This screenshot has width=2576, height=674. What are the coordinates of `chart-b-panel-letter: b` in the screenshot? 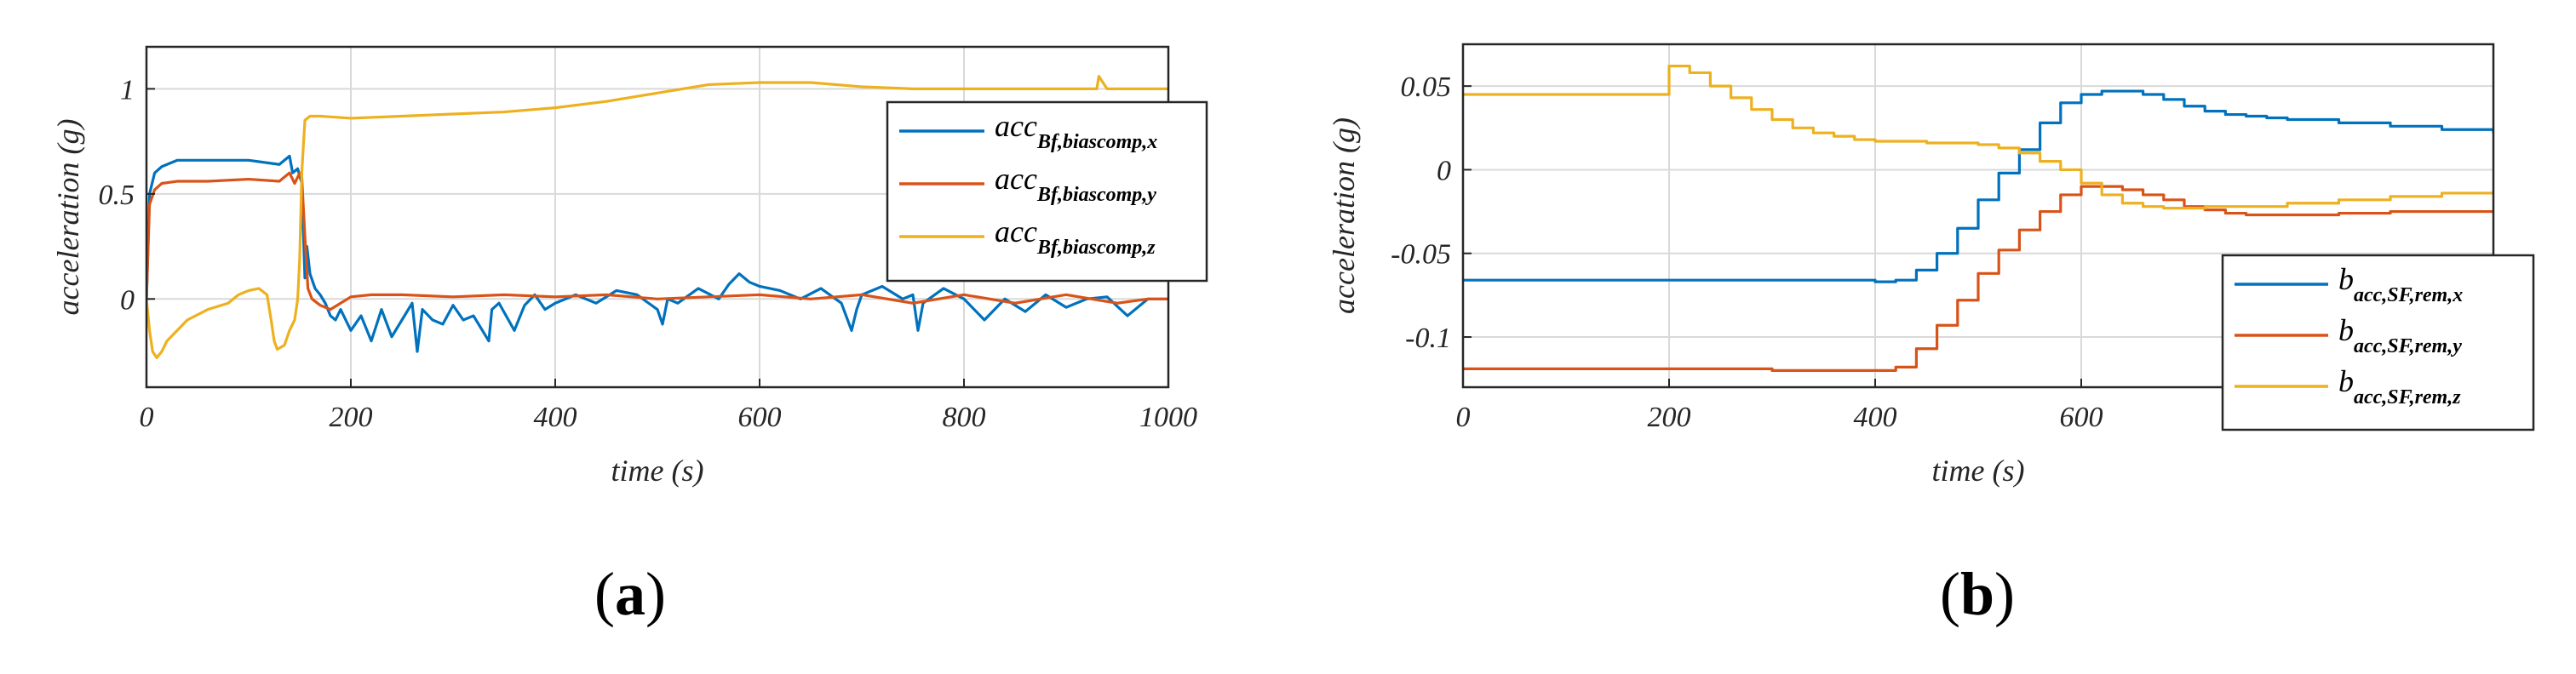 It's located at (1977, 594).